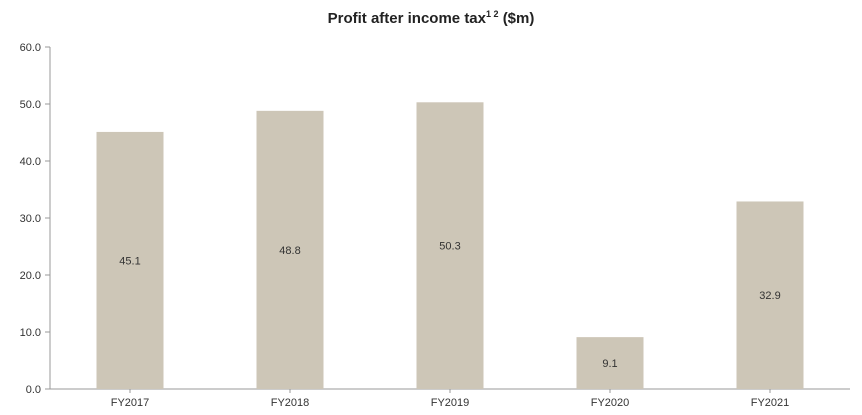 The height and width of the screenshot is (415, 862). I want to click on data-label-fy2018: 48.8, so click(289, 251).